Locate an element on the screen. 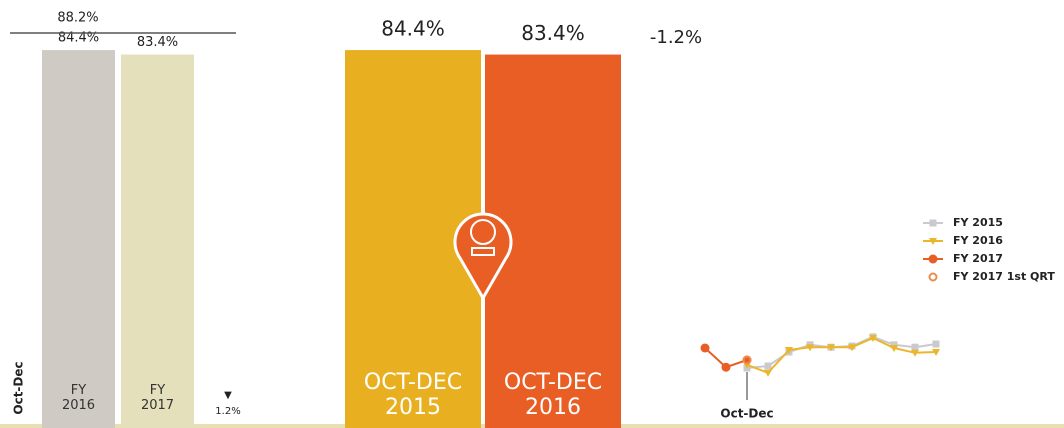 The height and width of the screenshot is (428, 1064). legend-item: FY 2016 is located at coordinates (963, 240).